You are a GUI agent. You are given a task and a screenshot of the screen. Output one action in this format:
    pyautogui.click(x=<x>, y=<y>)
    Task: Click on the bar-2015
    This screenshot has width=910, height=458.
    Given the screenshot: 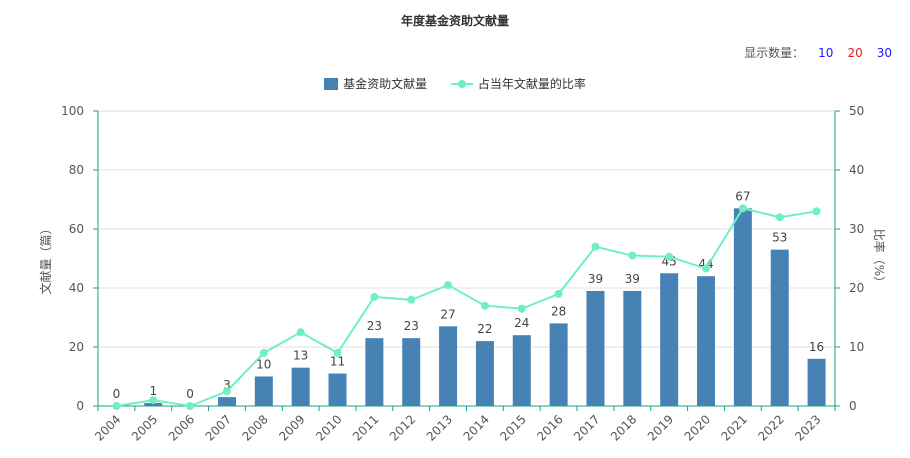 What is the action you would take?
    pyautogui.click(x=521, y=370)
    